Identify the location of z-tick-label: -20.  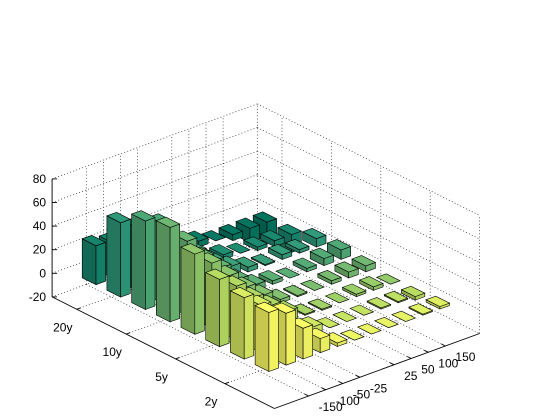
(38, 297).